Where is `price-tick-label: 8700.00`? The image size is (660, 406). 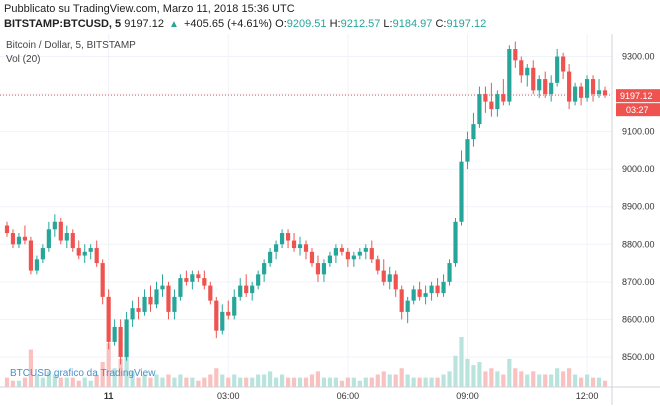
price-tick-label: 8700.00 is located at coordinates (638, 282).